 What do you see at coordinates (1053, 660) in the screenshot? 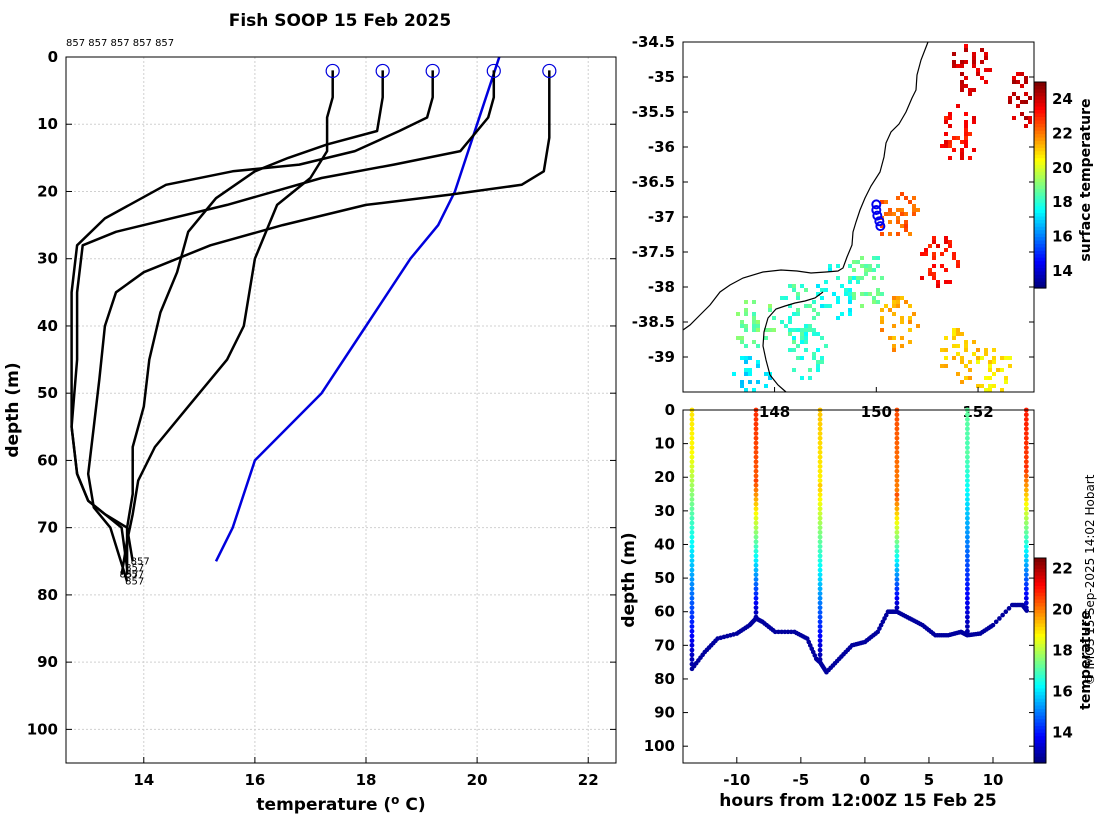
I see `temperature-colorbar: 14 16 18 20 22` at bounding box center [1053, 660].